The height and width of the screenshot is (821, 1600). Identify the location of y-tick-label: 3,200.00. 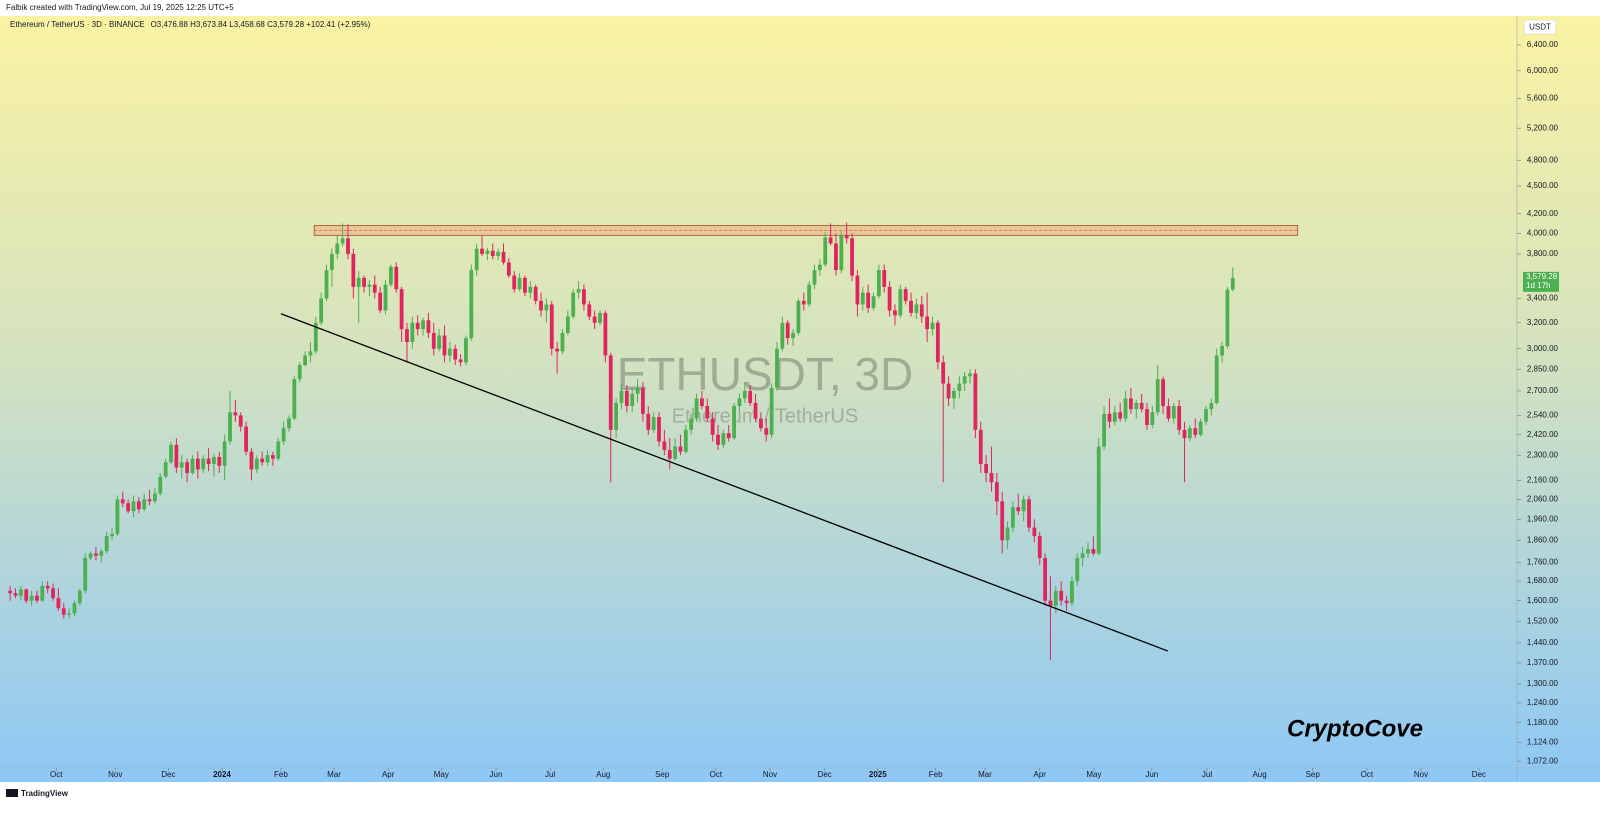
(1543, 322).